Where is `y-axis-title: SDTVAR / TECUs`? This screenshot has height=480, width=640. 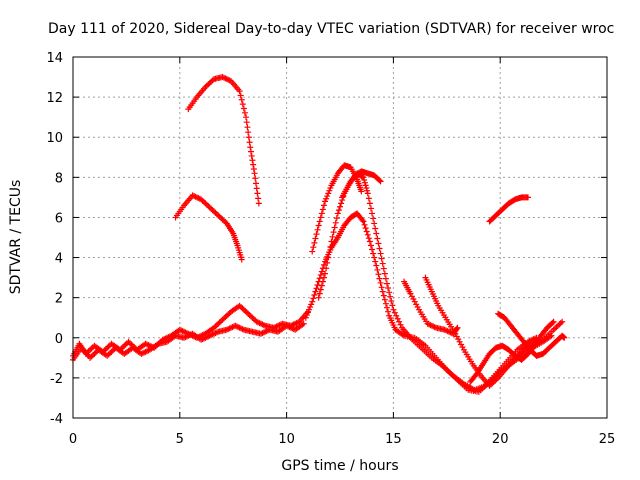 y-axis-title: SDTVAR / TECUs is located at coordinates (16, 237).